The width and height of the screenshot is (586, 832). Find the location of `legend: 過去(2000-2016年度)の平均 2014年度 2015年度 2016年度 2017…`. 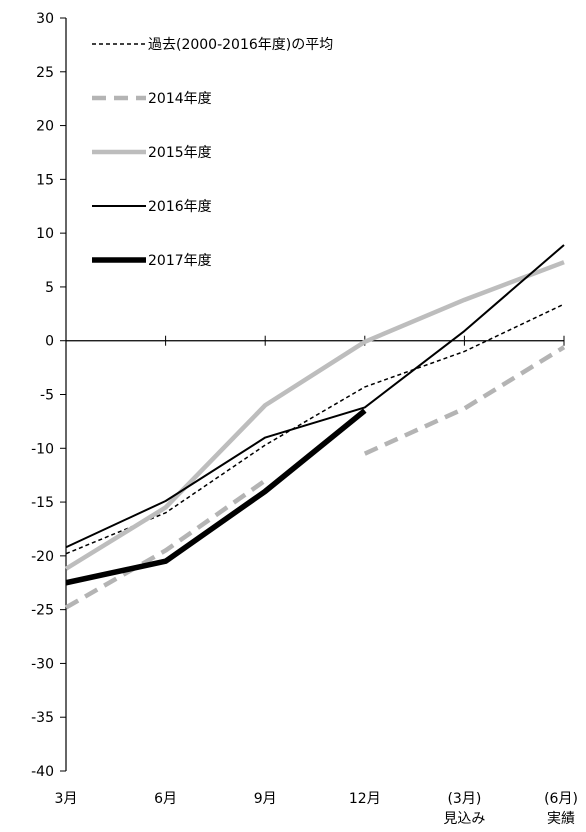

legend: 過去(2000-2016年度)の平均 2014年度 2015年度 2016年度 2017… is located at coordinates (212, 153).